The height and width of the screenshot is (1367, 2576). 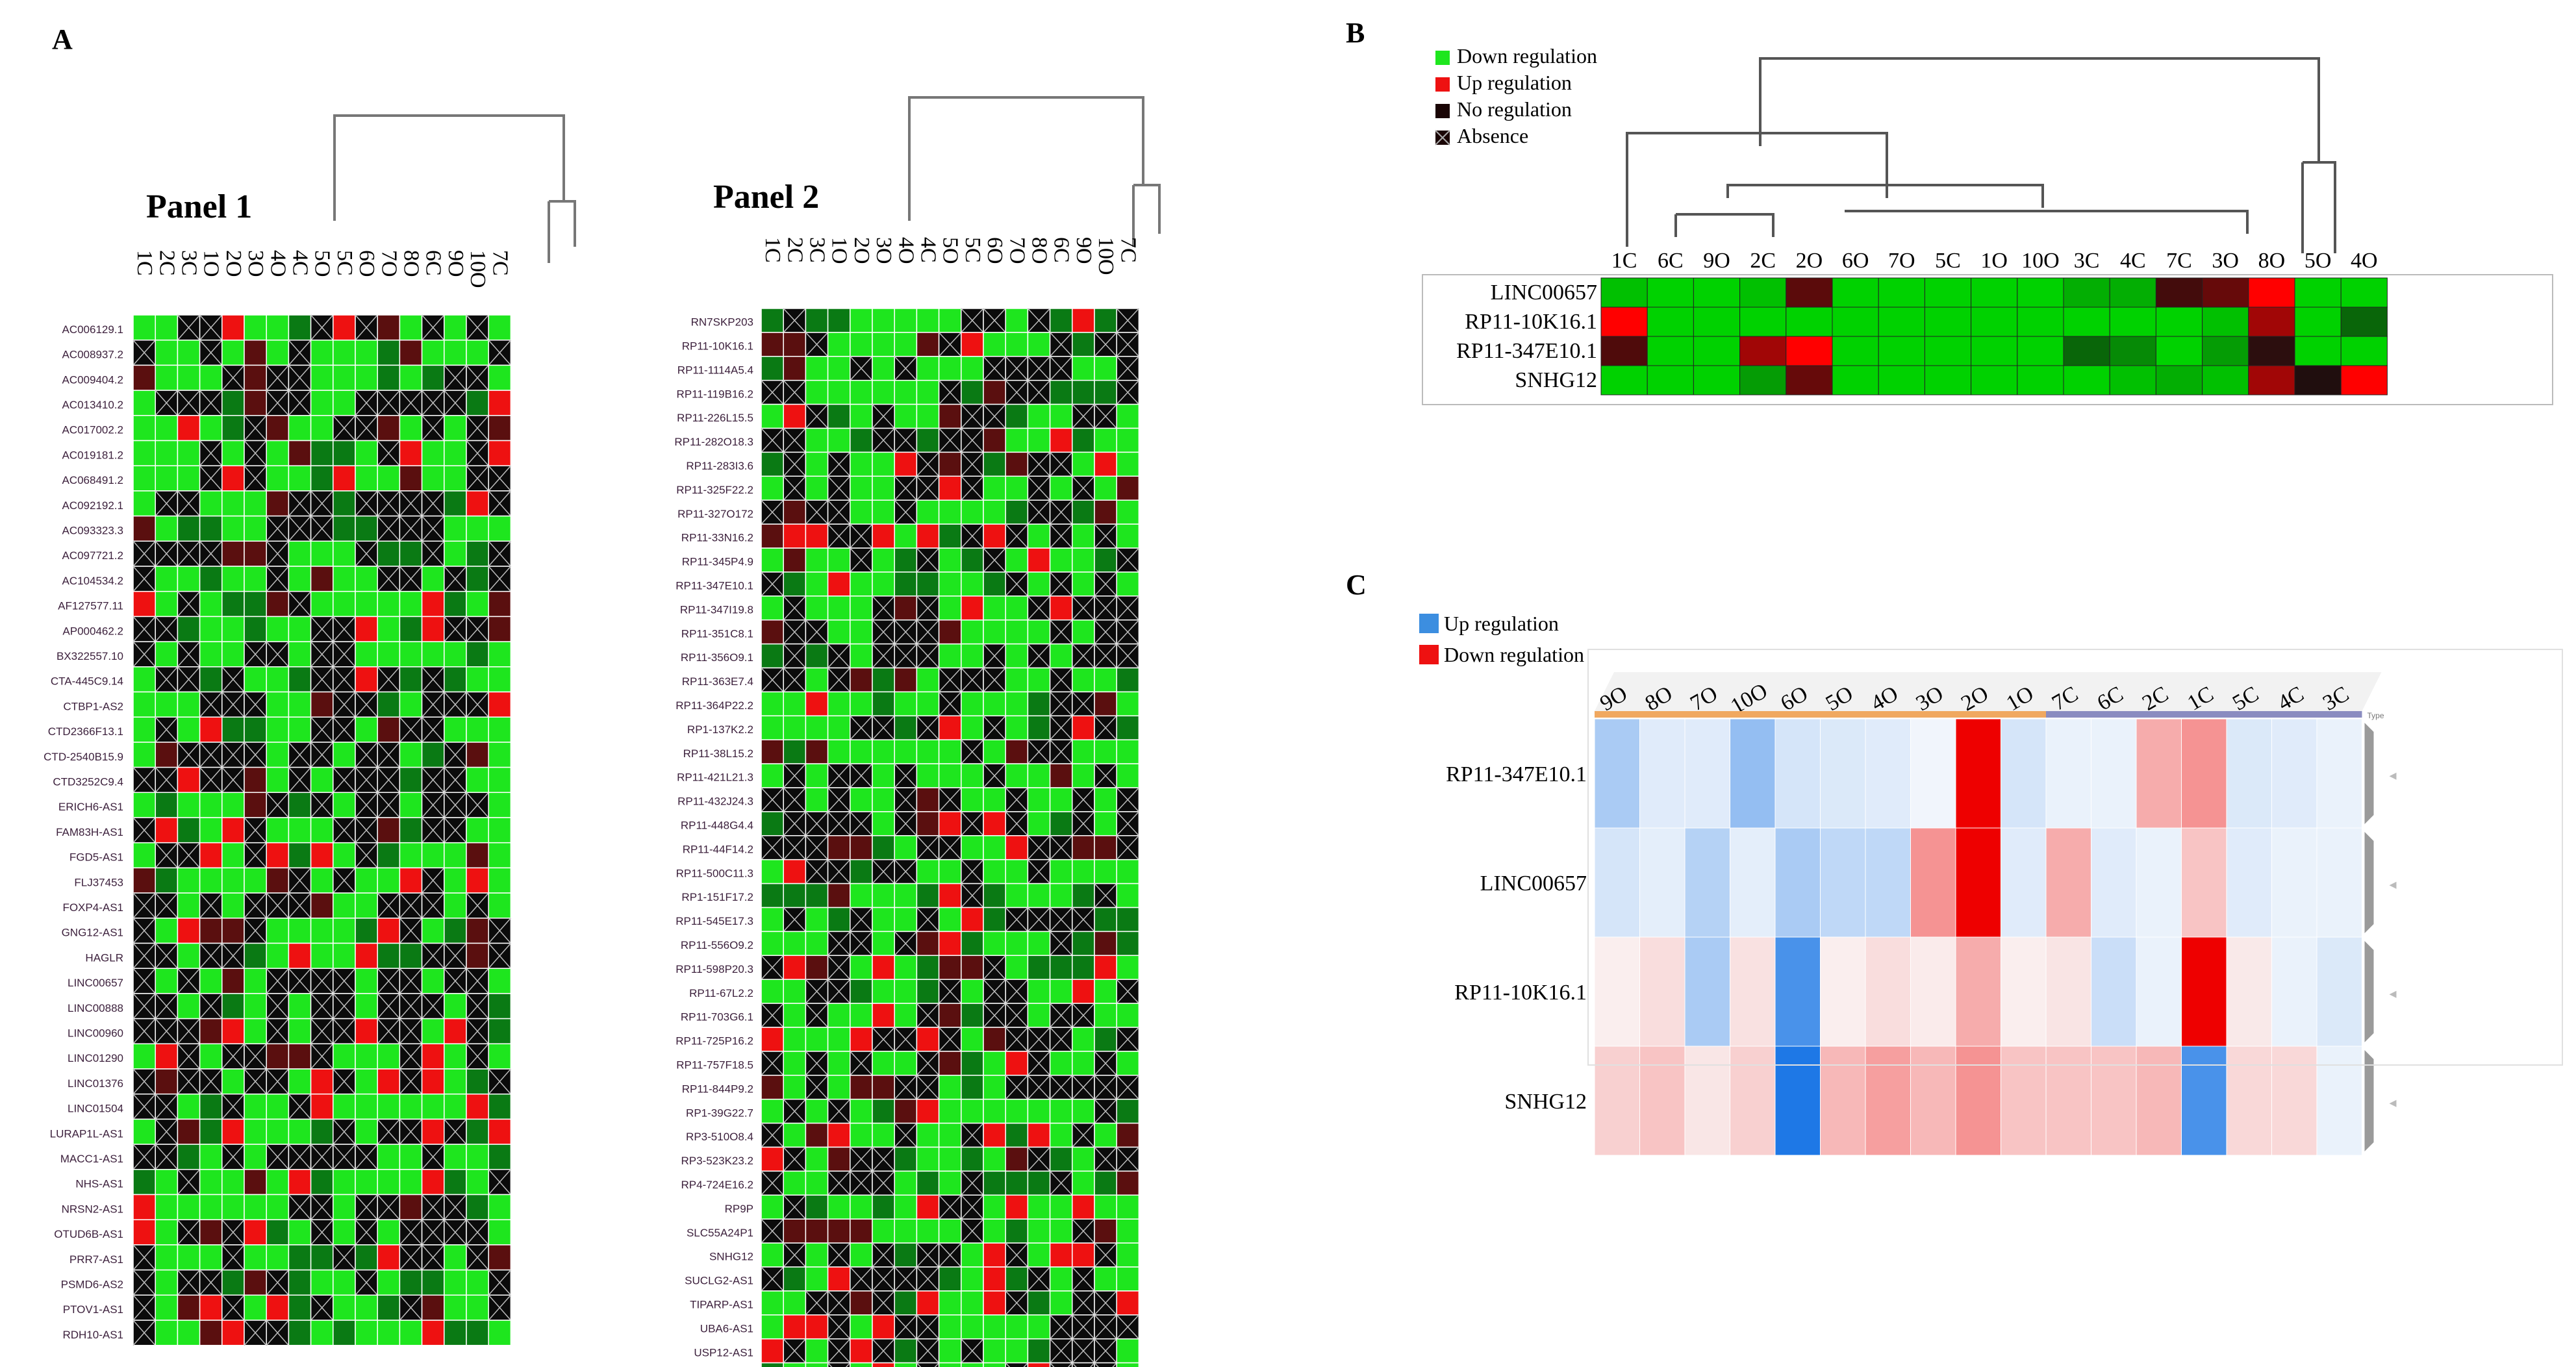 What do you see at coordinates (717, 633) in the screenshot?
I see `row-label: RP11-351C8.1` at bounding box center [717, 633].